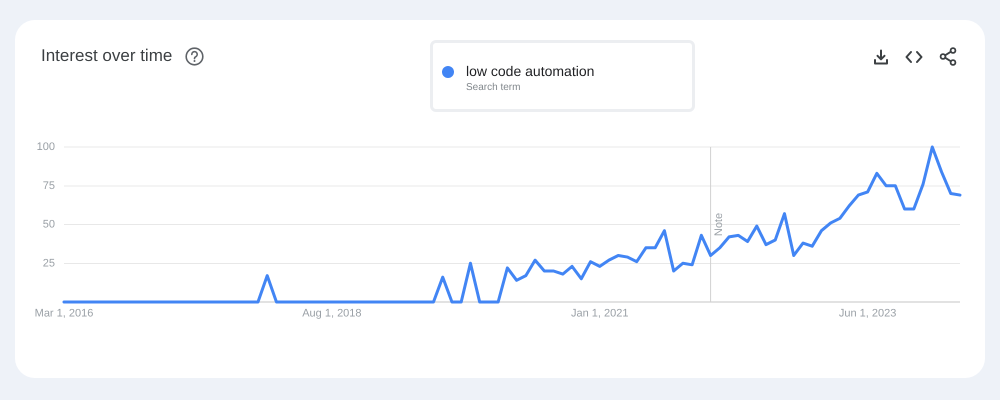 The image size is (1000, 400). What do you see at coordinates (48, 186) in the screenshot?
I see `y-tick-label: 75` at bounding box center [48, 186].